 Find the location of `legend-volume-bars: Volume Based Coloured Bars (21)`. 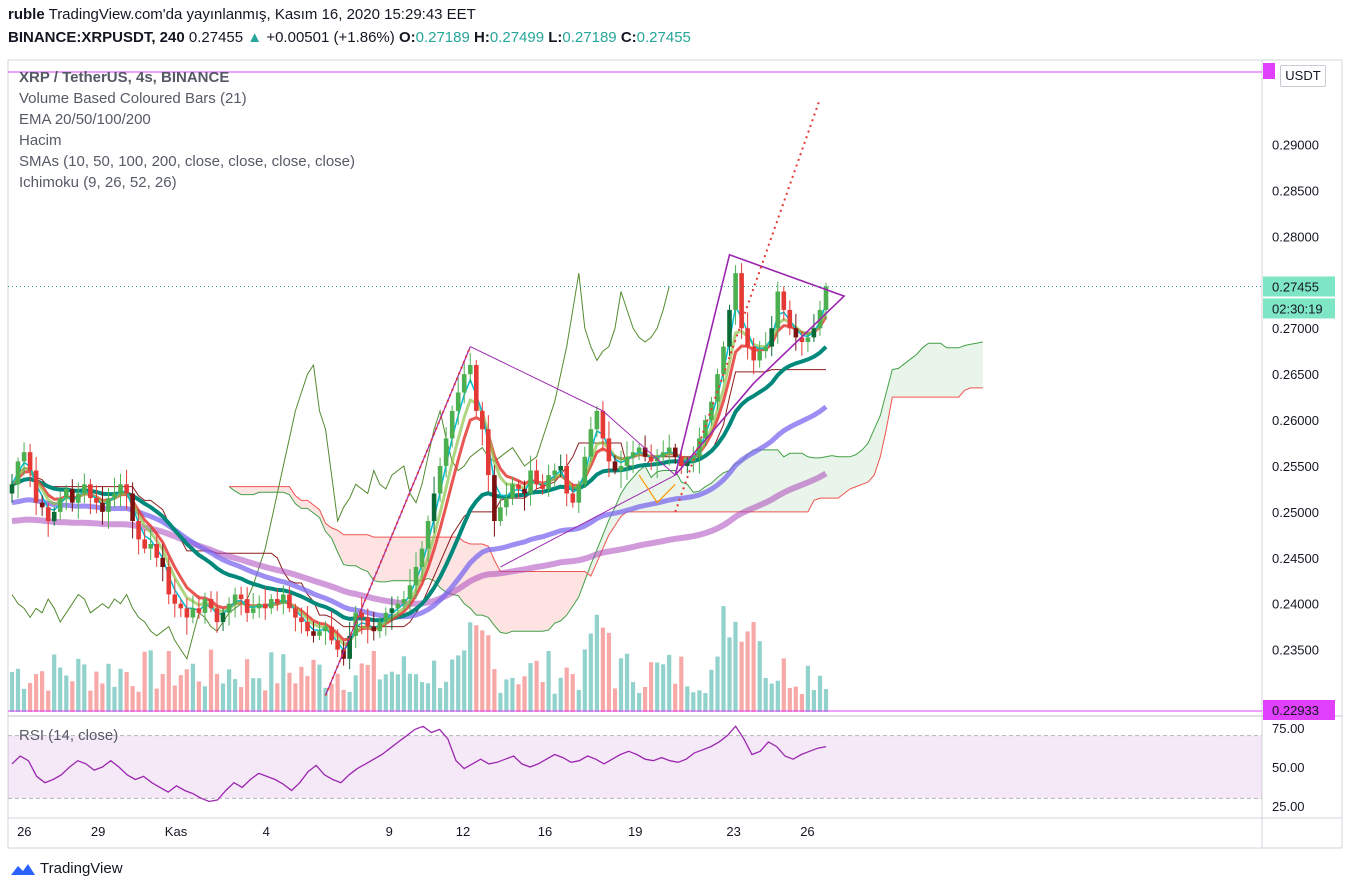

legend-volume-bars: Volume Based Coloured Bars (21) is located at coordinates (133, 98).